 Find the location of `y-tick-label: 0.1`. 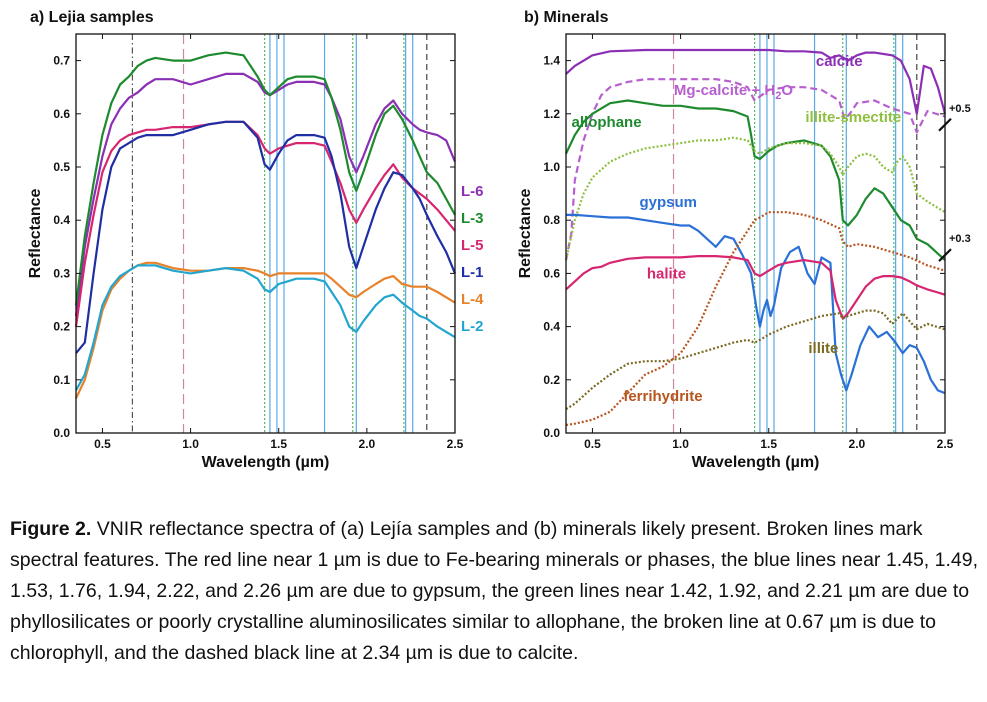

y-tick-label: 0.1 is located at coordinates (61, 380).